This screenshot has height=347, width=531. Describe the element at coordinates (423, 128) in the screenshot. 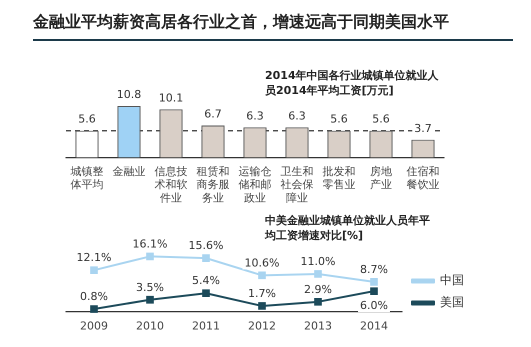

I see `data-label: 3.7` at that location.